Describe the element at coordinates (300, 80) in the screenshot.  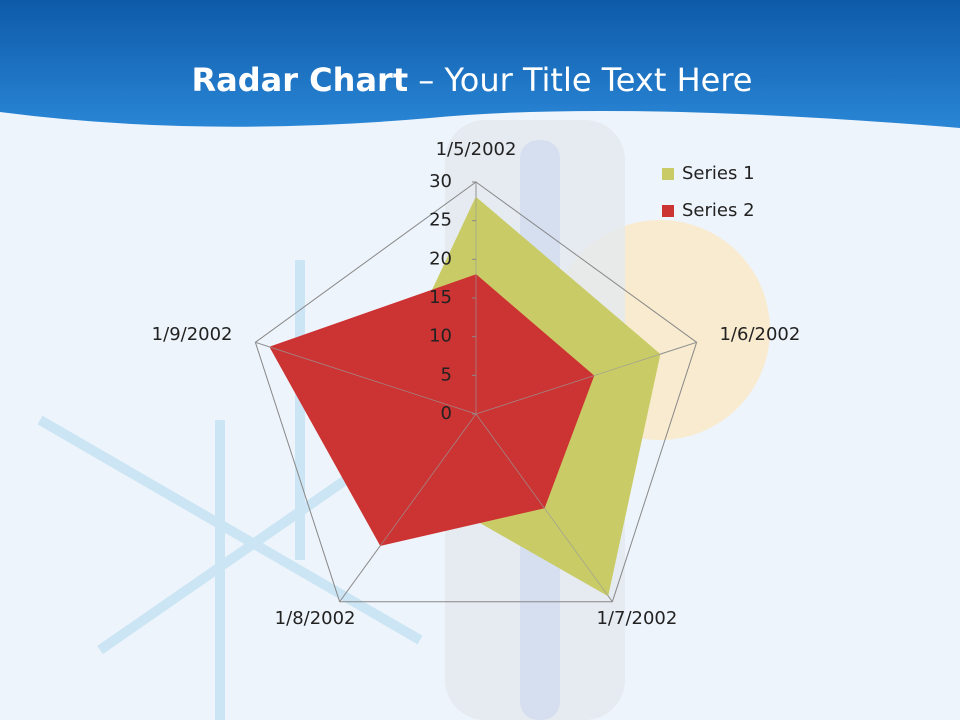
I see `title-bold: Radar Chart` at that location.